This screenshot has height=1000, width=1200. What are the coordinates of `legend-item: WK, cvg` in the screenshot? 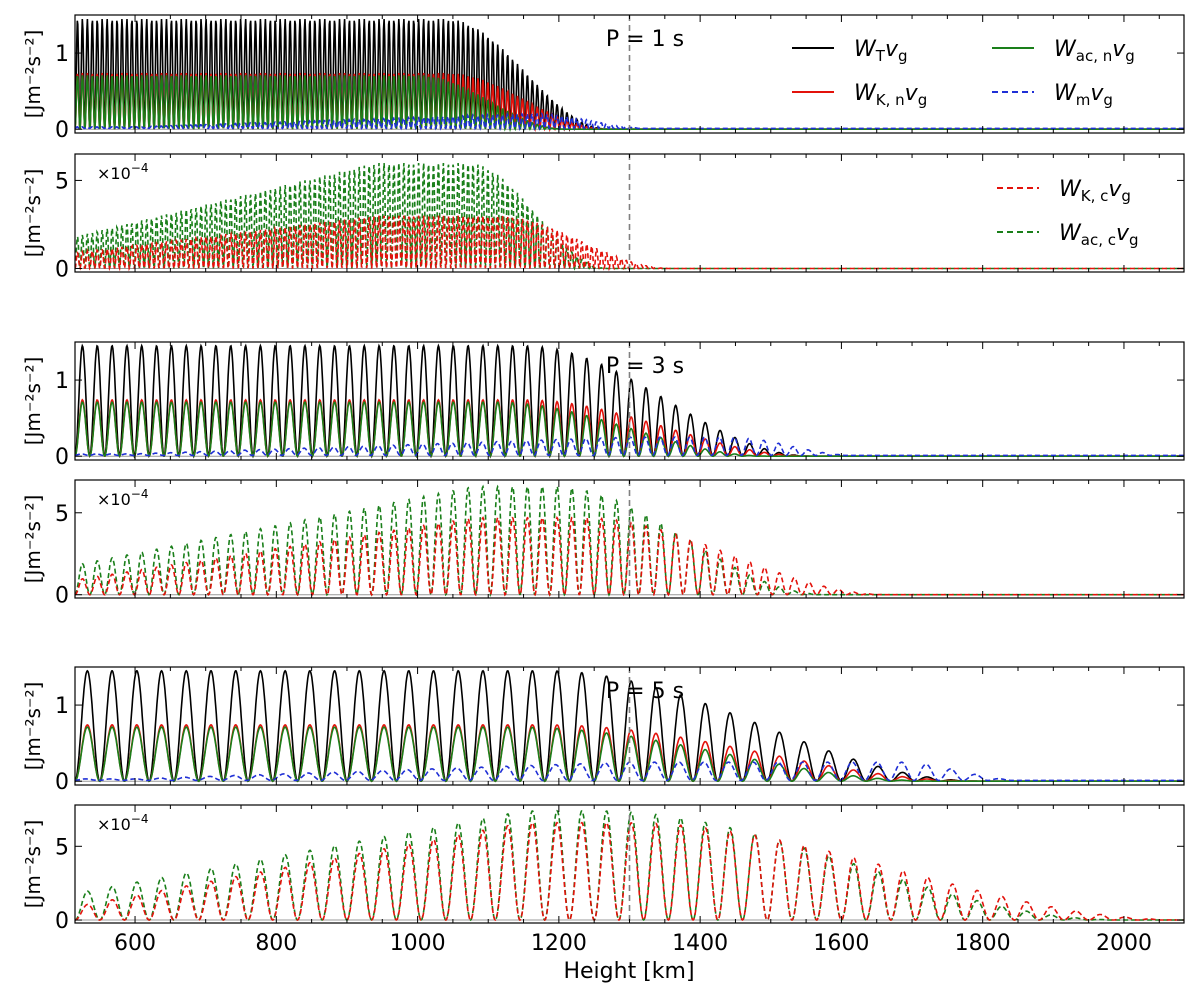 It's located at (1064, 191).